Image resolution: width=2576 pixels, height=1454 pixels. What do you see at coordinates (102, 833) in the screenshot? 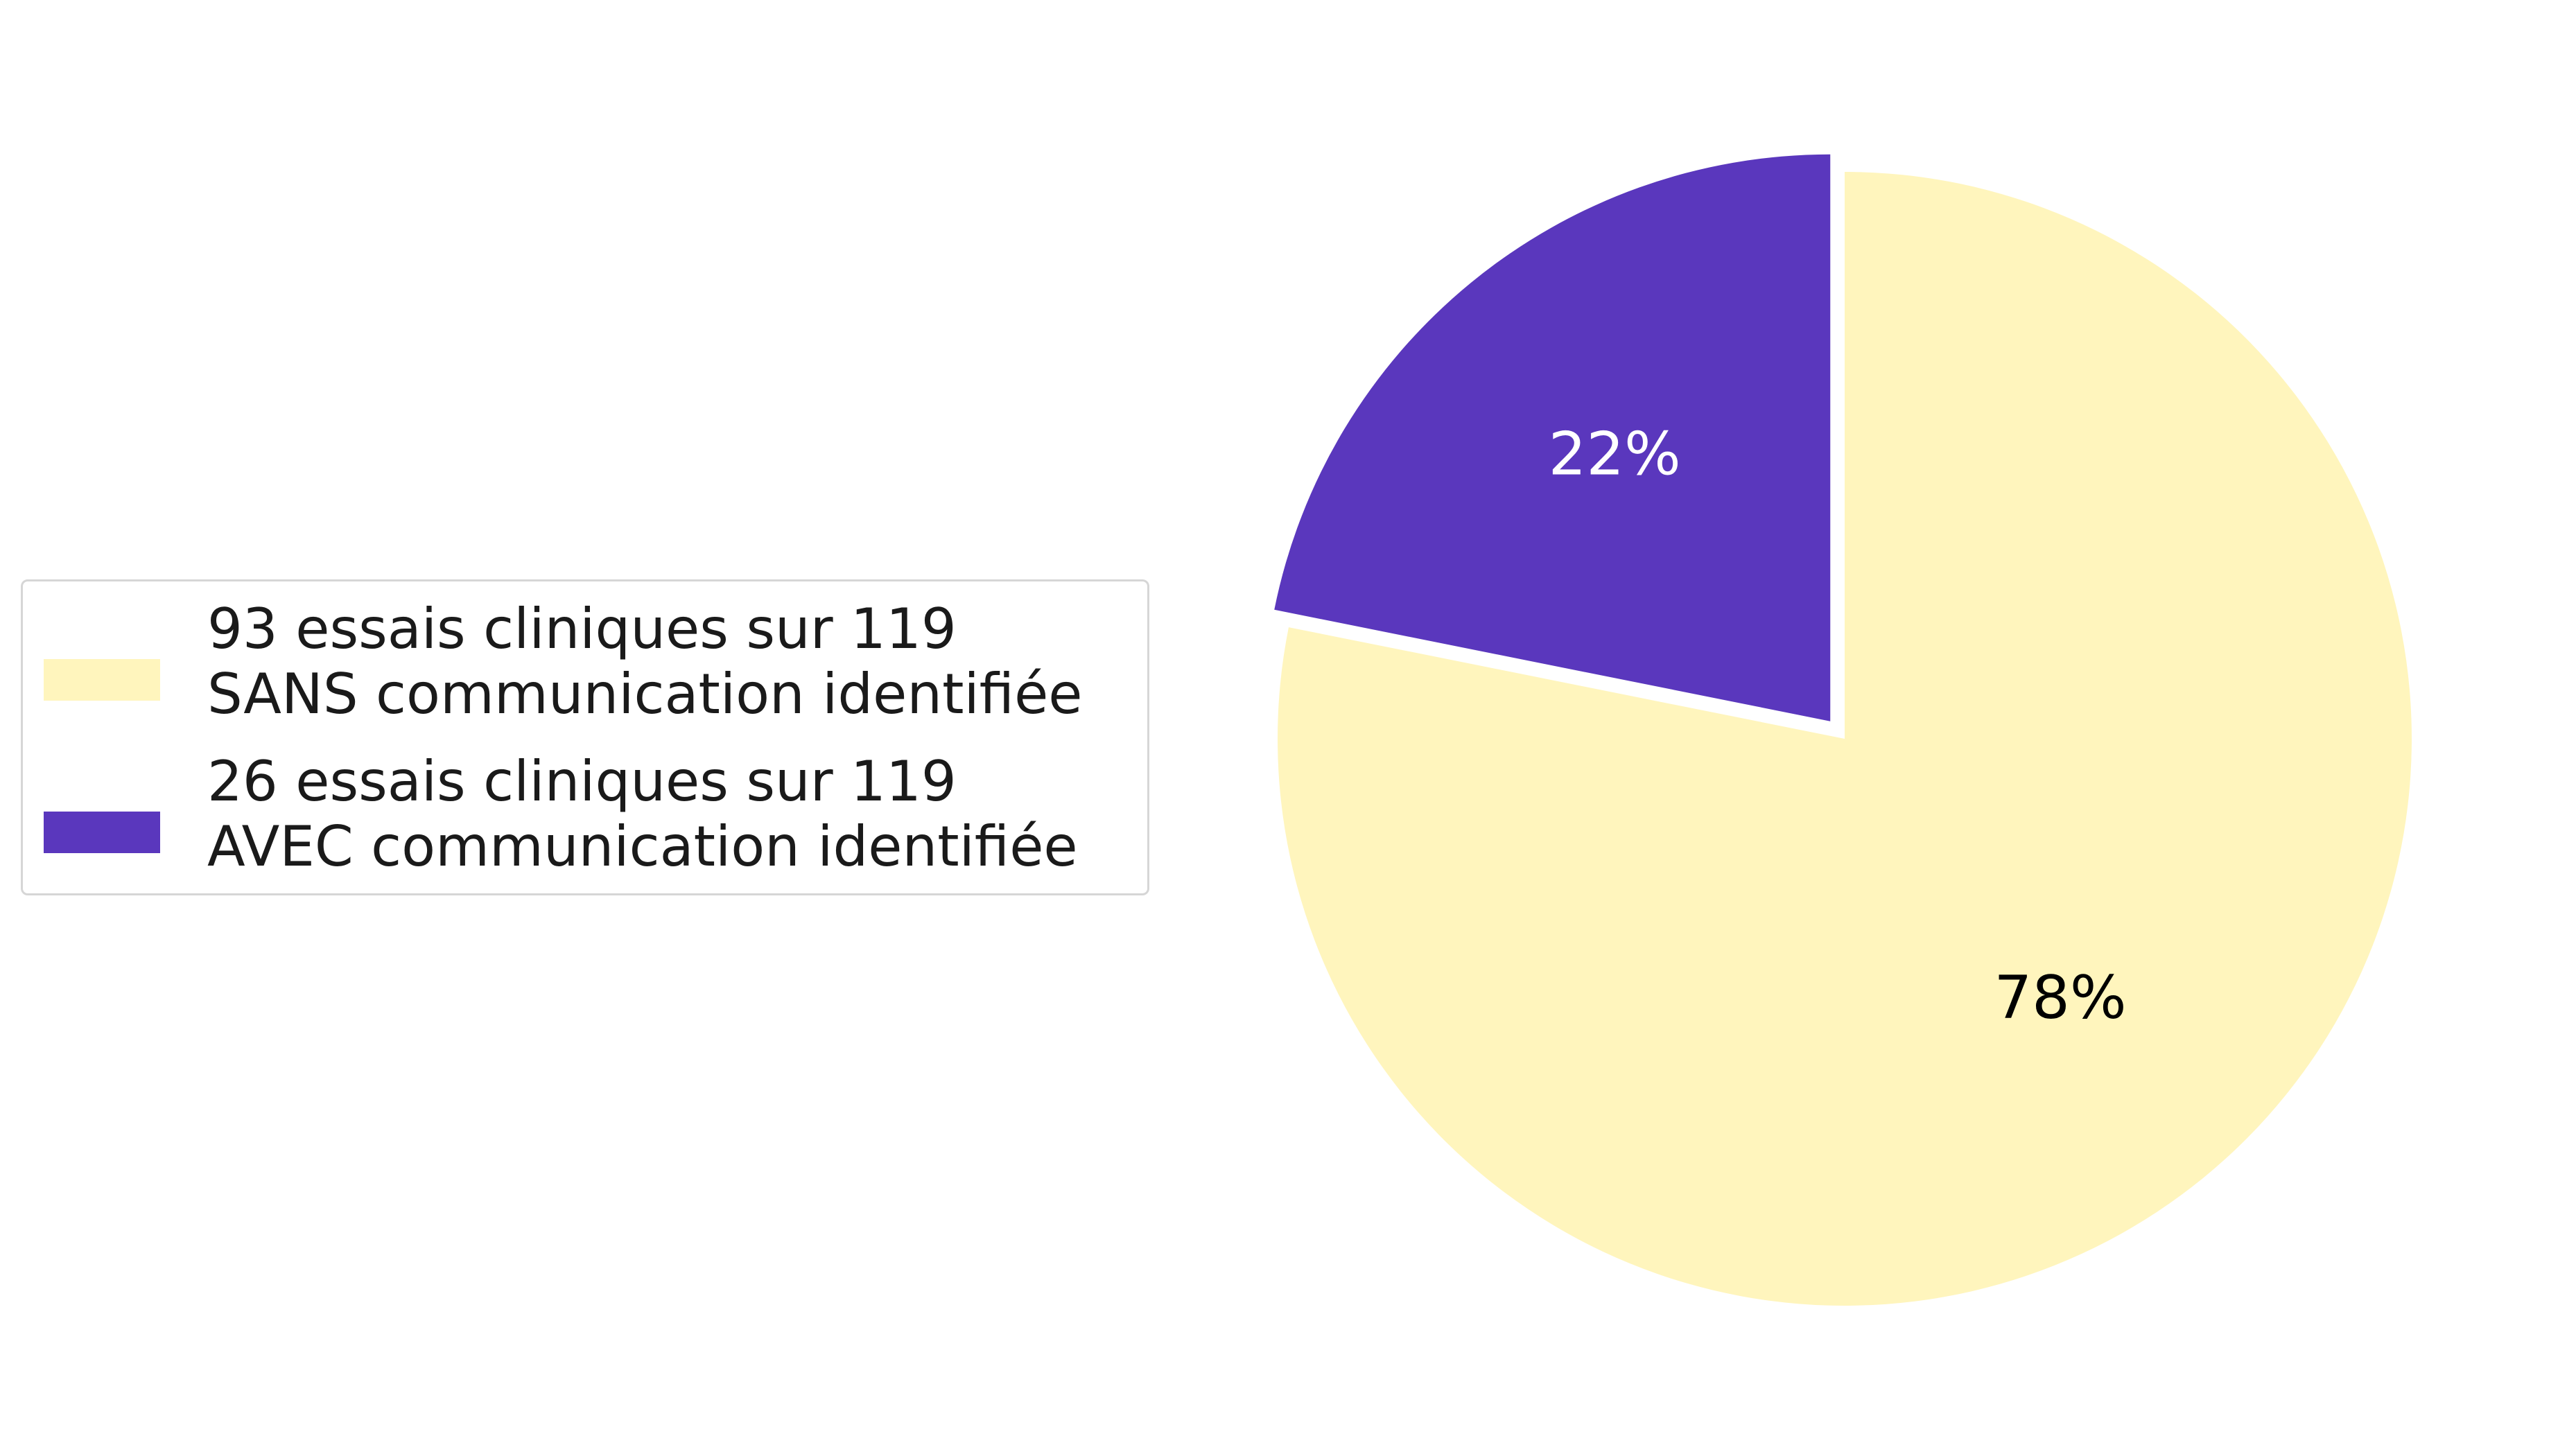
I see `legend-swatch-avec-communication` at bounding box center [102, 833].